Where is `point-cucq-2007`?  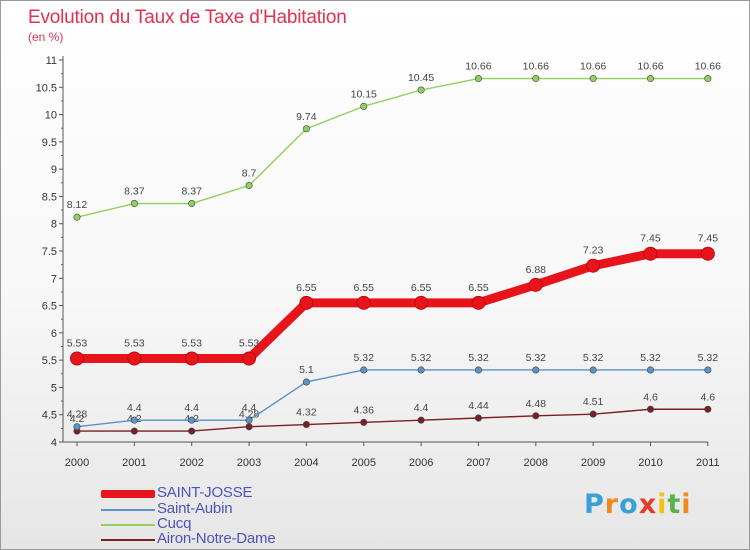 point-cucq-2007 is located at coordinates (478, 79).